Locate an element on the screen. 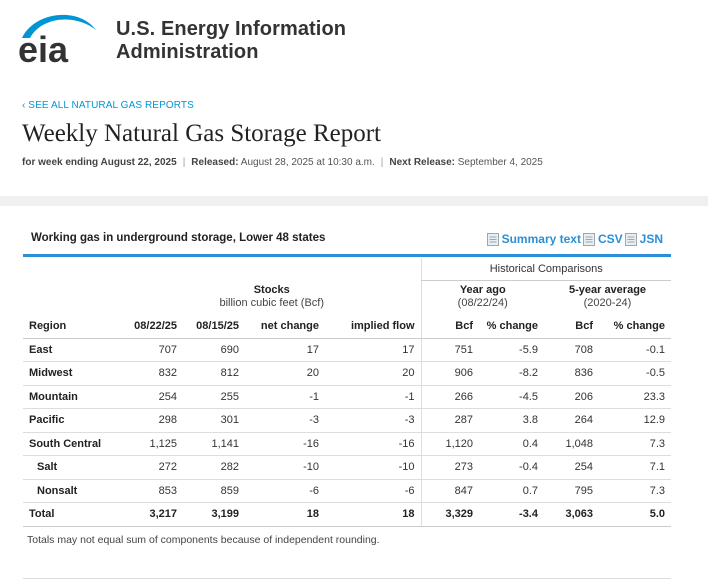 The width and height of the screenshot is (708, 586). value-cell: 12.9 is located at coordinates (635, 420).